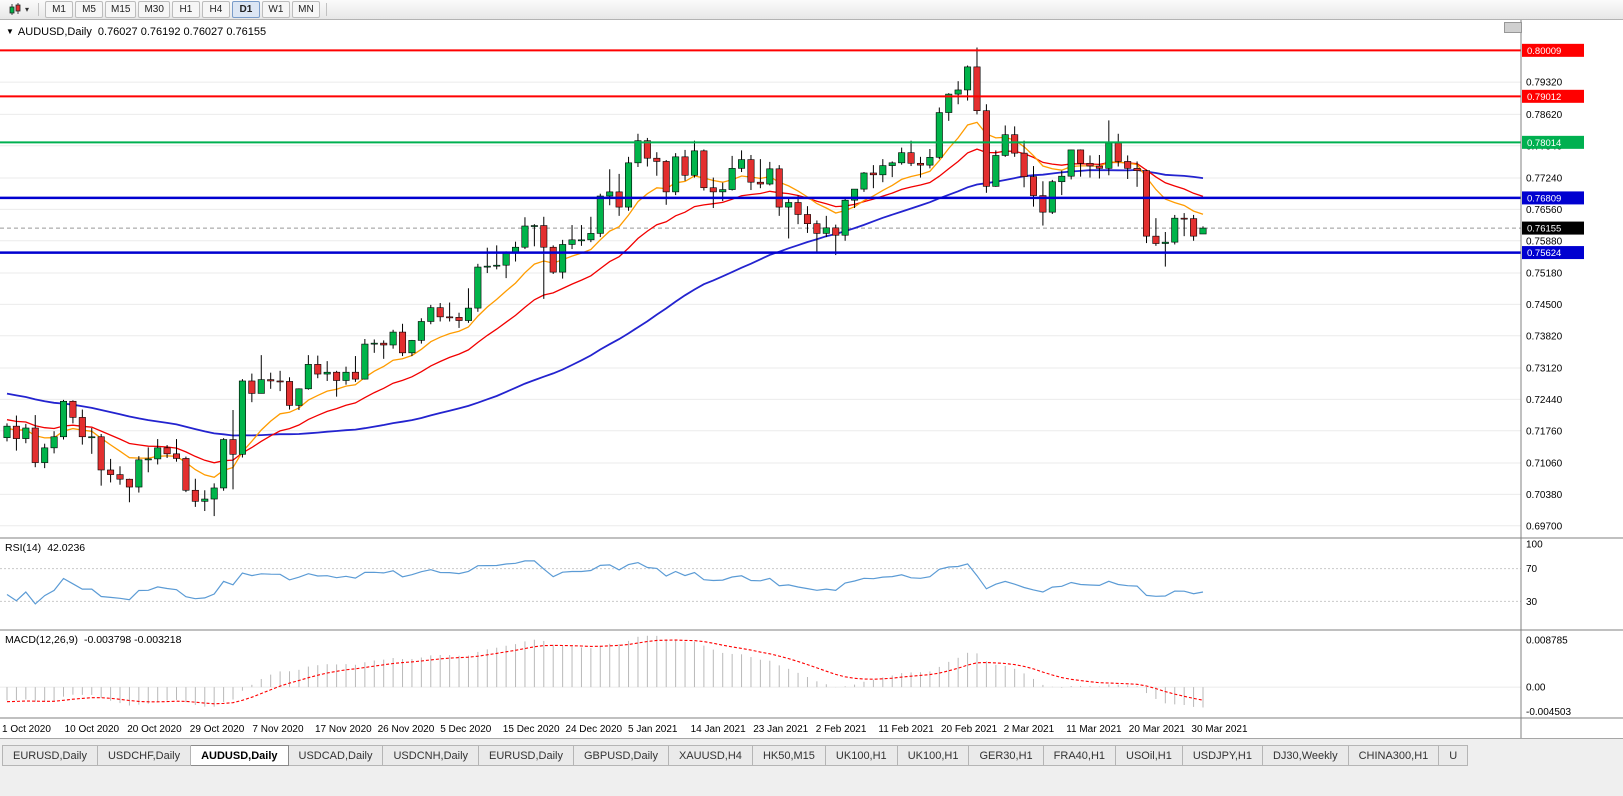 Image resolution: width=1623 pixels, height=796 pixels. What do you see at coordinates (1544, 229) in the screenshot?
I see `svg-text: 0.76155` at bounding box center [1544, 229].